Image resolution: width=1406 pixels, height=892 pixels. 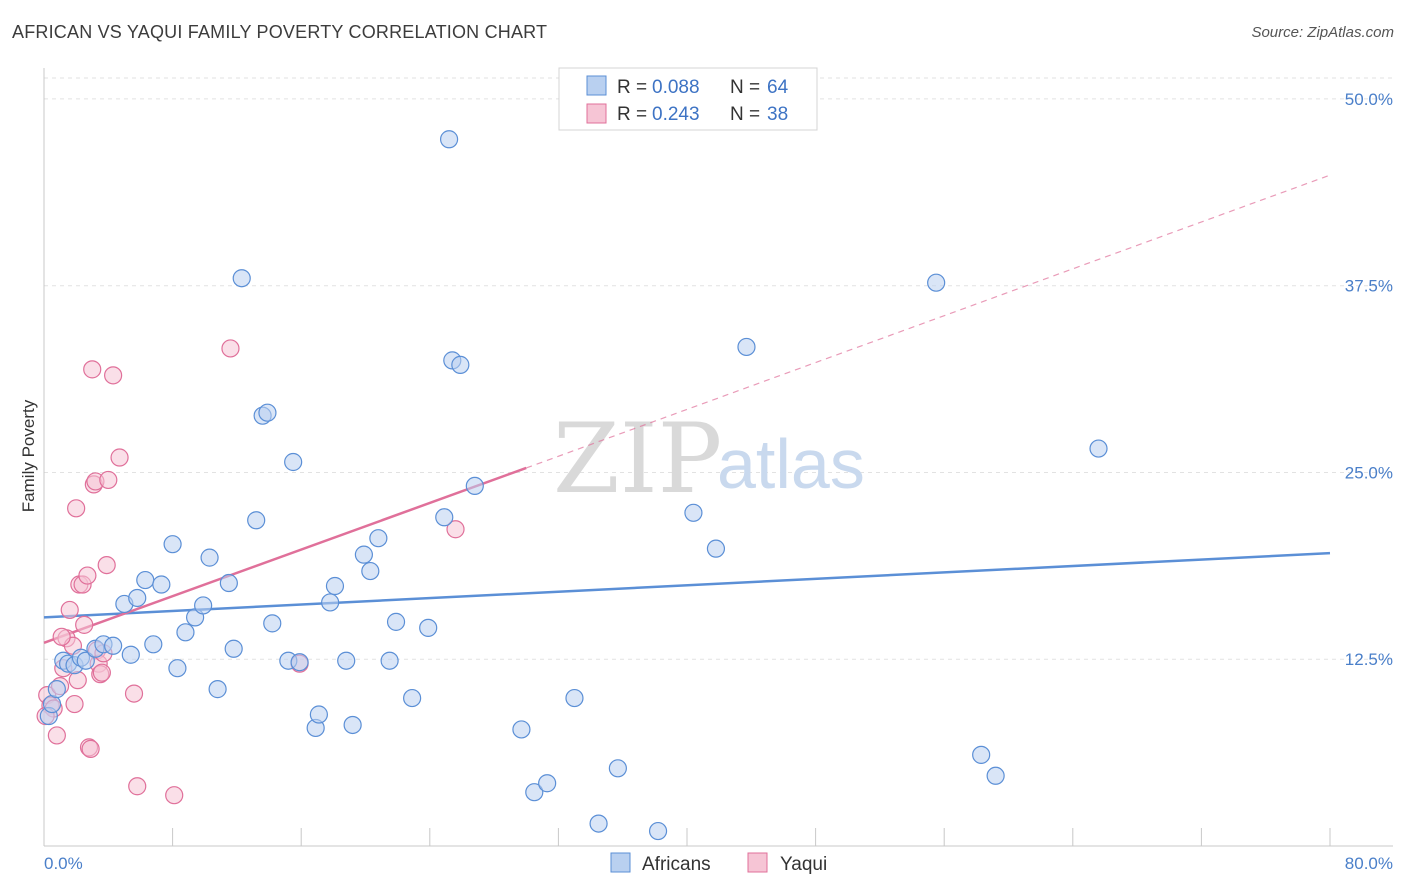 What do you see at coordinates (676, 864) in the screenshot?
I see `bottom-legend-africans: Africans` at bounding box center [676, 864].